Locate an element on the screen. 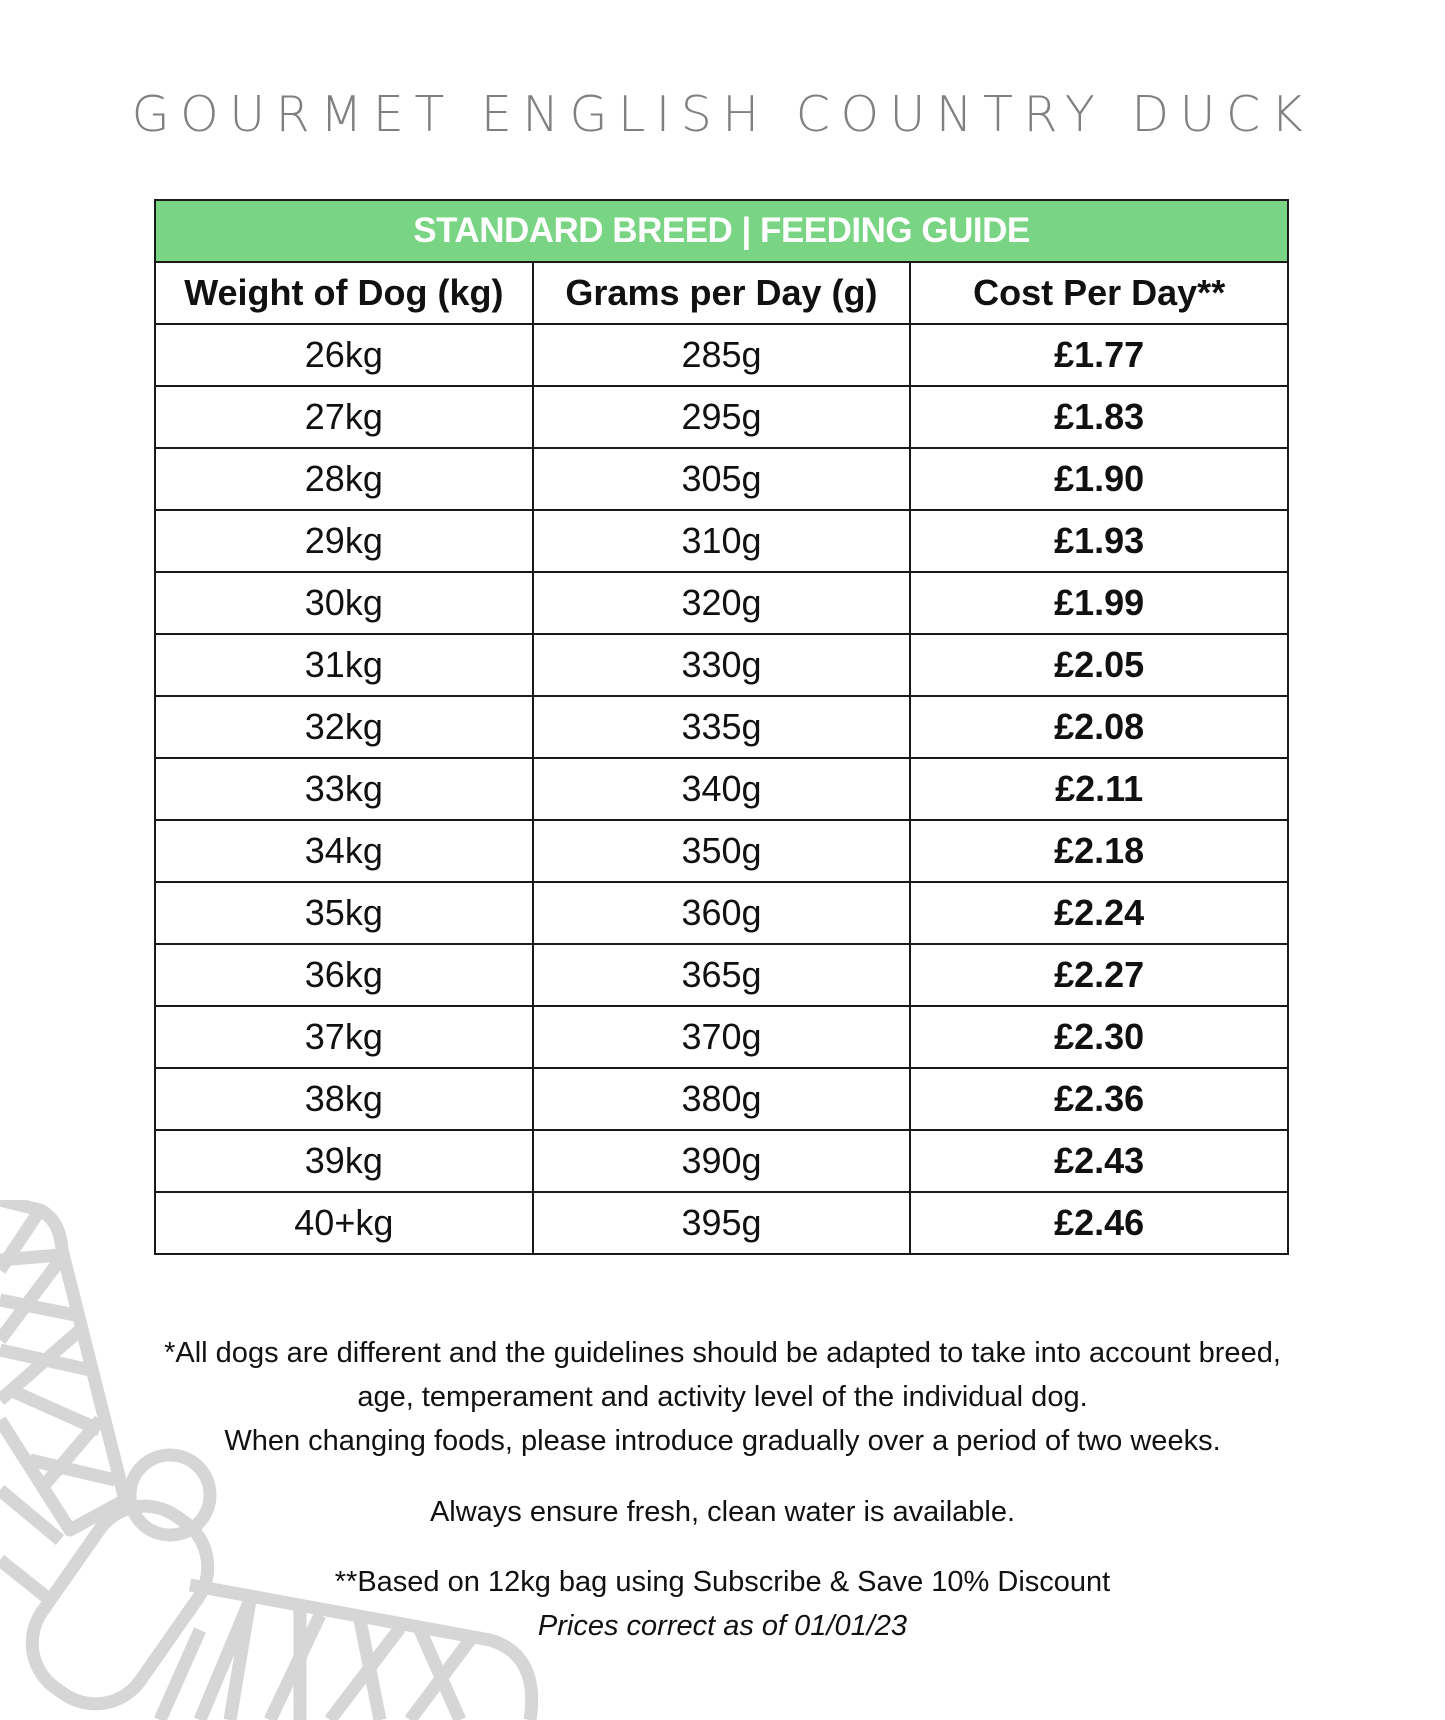 This screenshot has height=1720, width=1445. cost-cell: £1.90 is located at coordinates (1099, 479).